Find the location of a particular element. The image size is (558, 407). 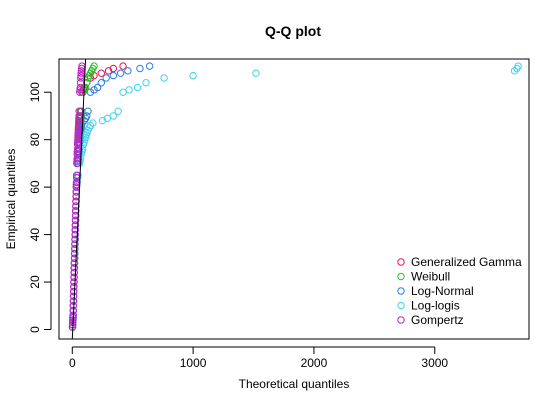

legend-label: Log-Normal is located at coordinates (442, 291).